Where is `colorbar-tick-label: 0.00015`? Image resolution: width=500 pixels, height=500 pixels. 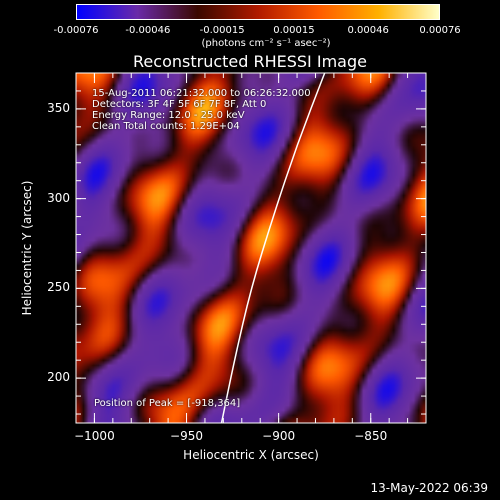
colorbar-tick-label: 0.00015 is located at coordinates (294, 30).